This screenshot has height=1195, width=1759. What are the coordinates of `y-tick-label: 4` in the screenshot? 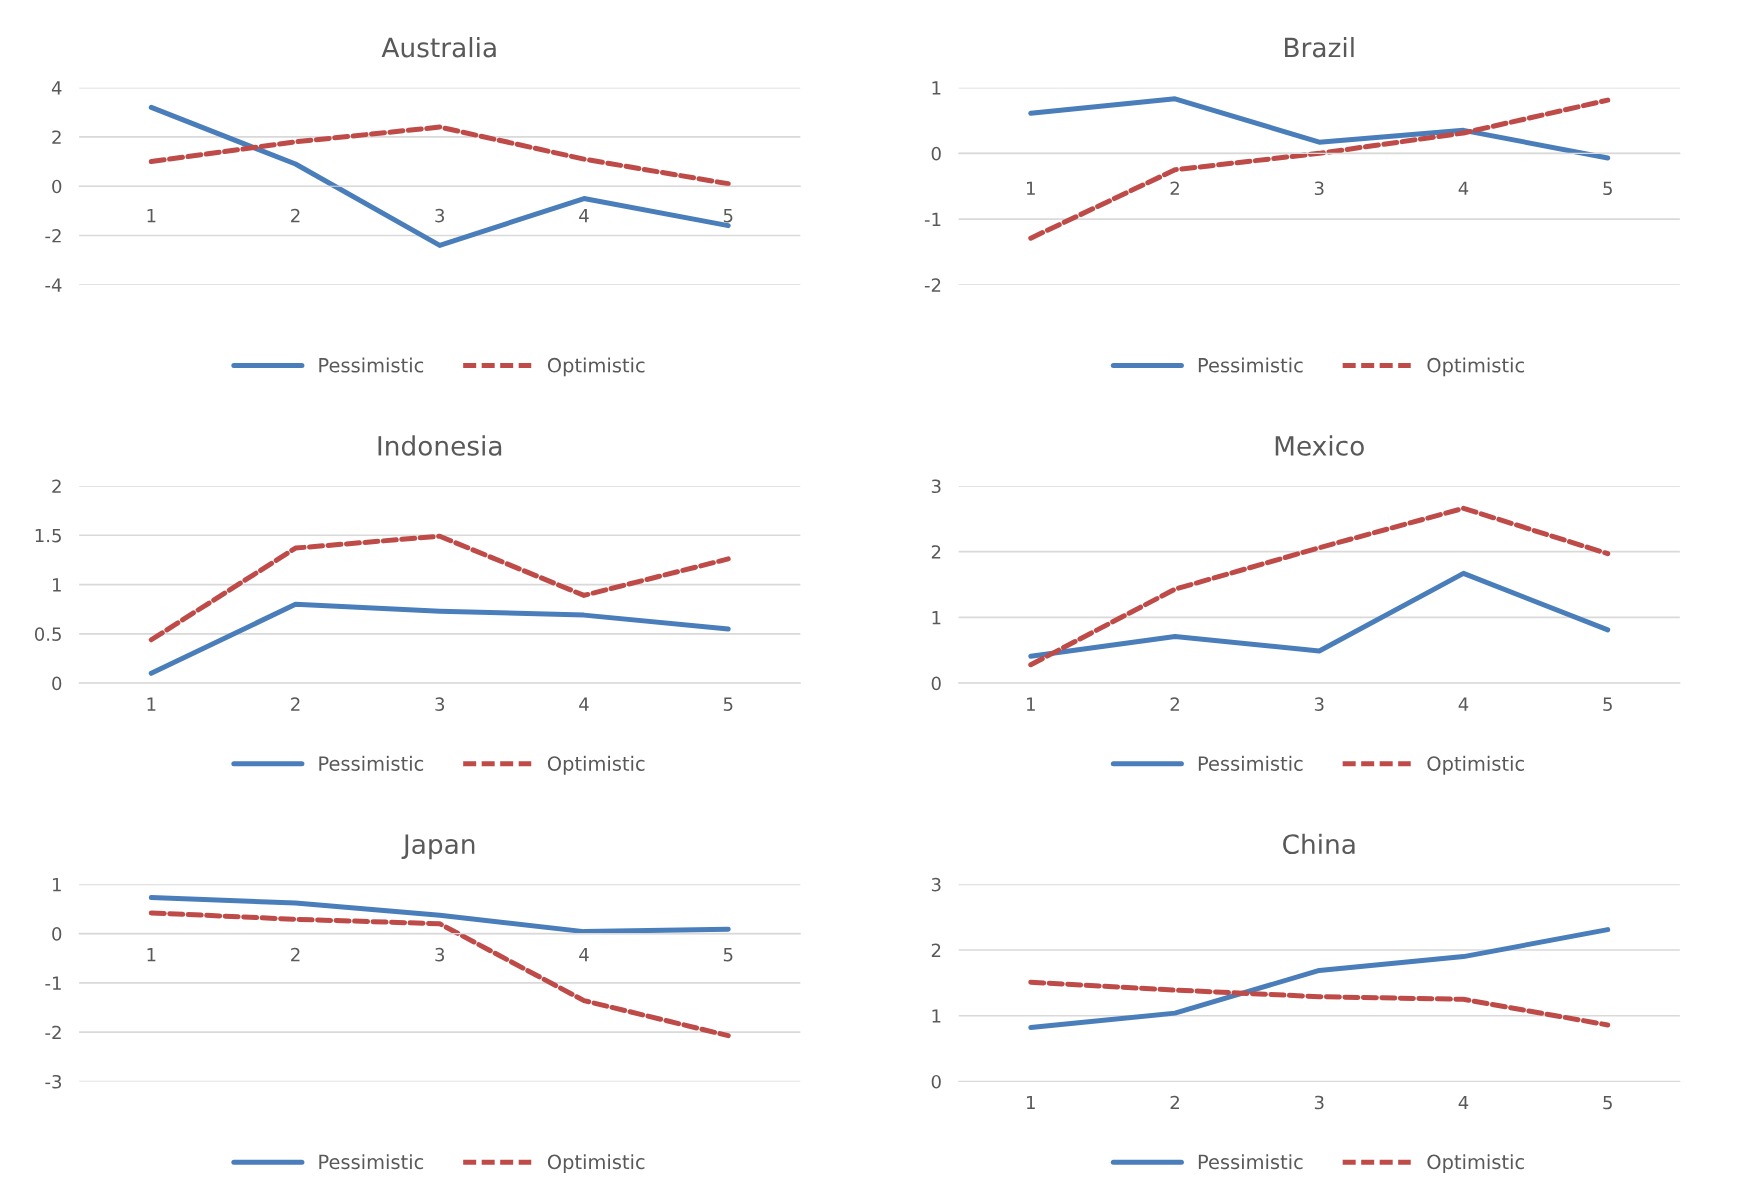 It's located at (56, 88).